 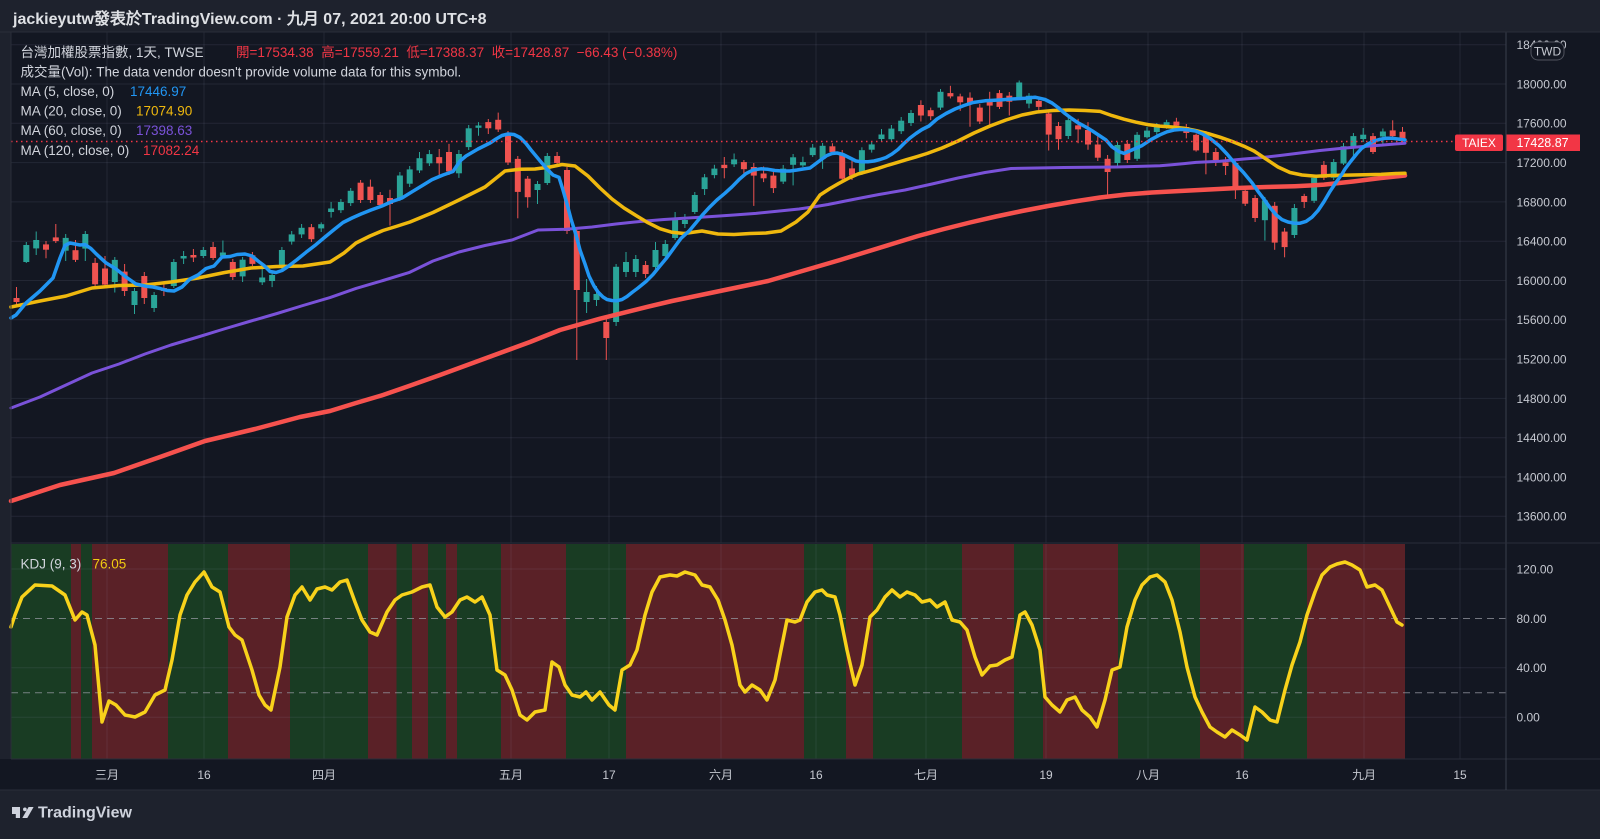 What do you see at coordinates (1542, 360) in the screenshot?
I see `svg-text: 15200.00` at bounding box center [1542, 360].